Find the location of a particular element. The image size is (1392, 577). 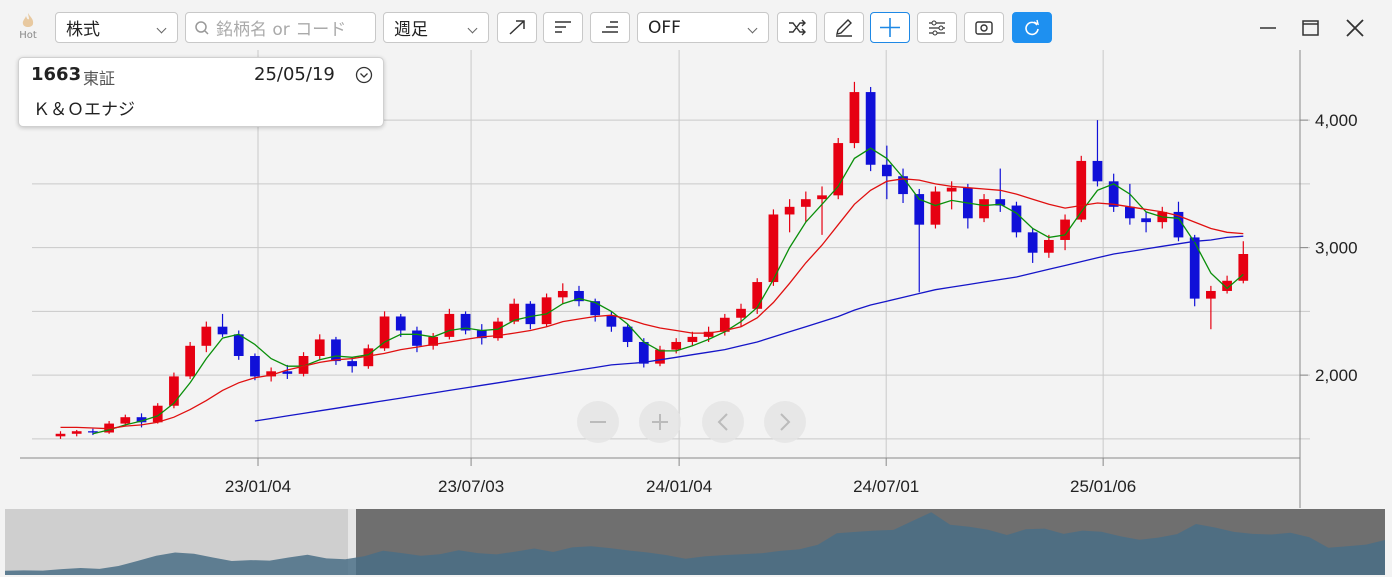

maximize is located at coordinates (1310, 28).